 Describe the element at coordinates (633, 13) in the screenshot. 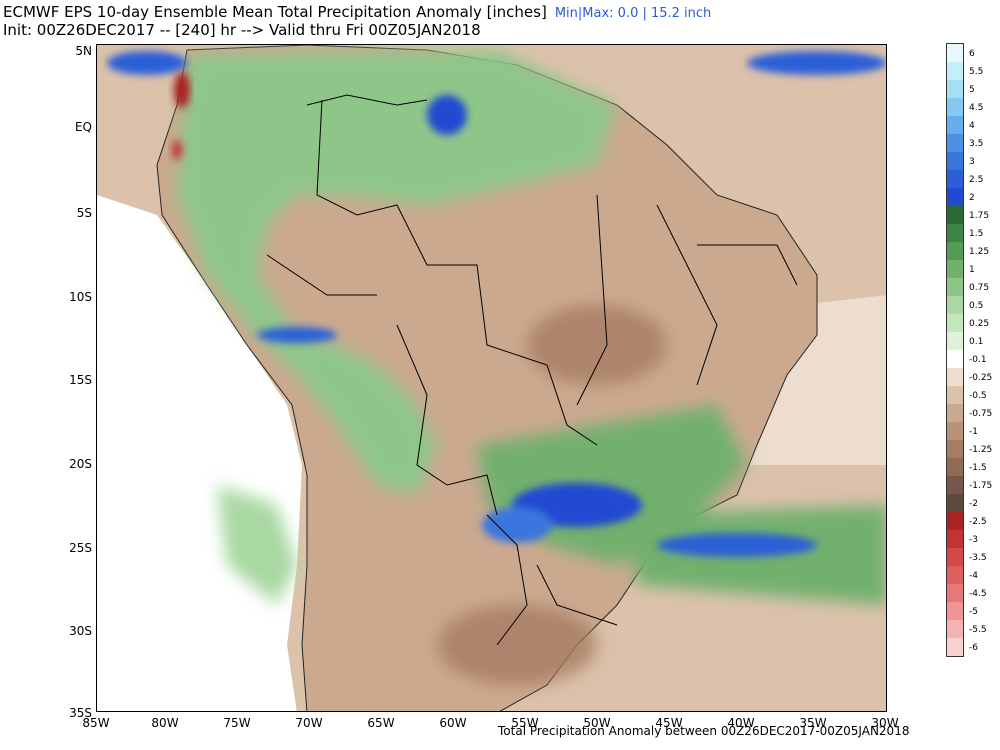

I see `minmax-text: Min|Max: 0.0 | 15.2 inch` at that location.